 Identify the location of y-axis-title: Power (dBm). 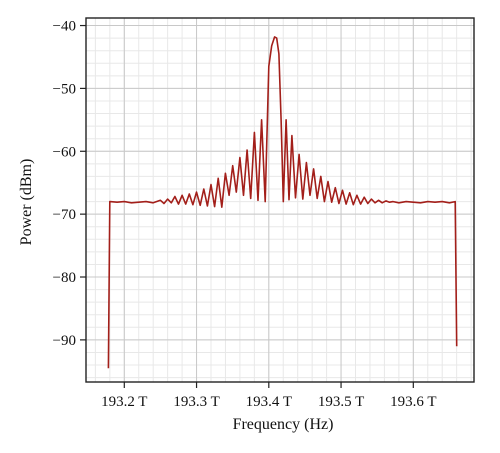
(26, 202).